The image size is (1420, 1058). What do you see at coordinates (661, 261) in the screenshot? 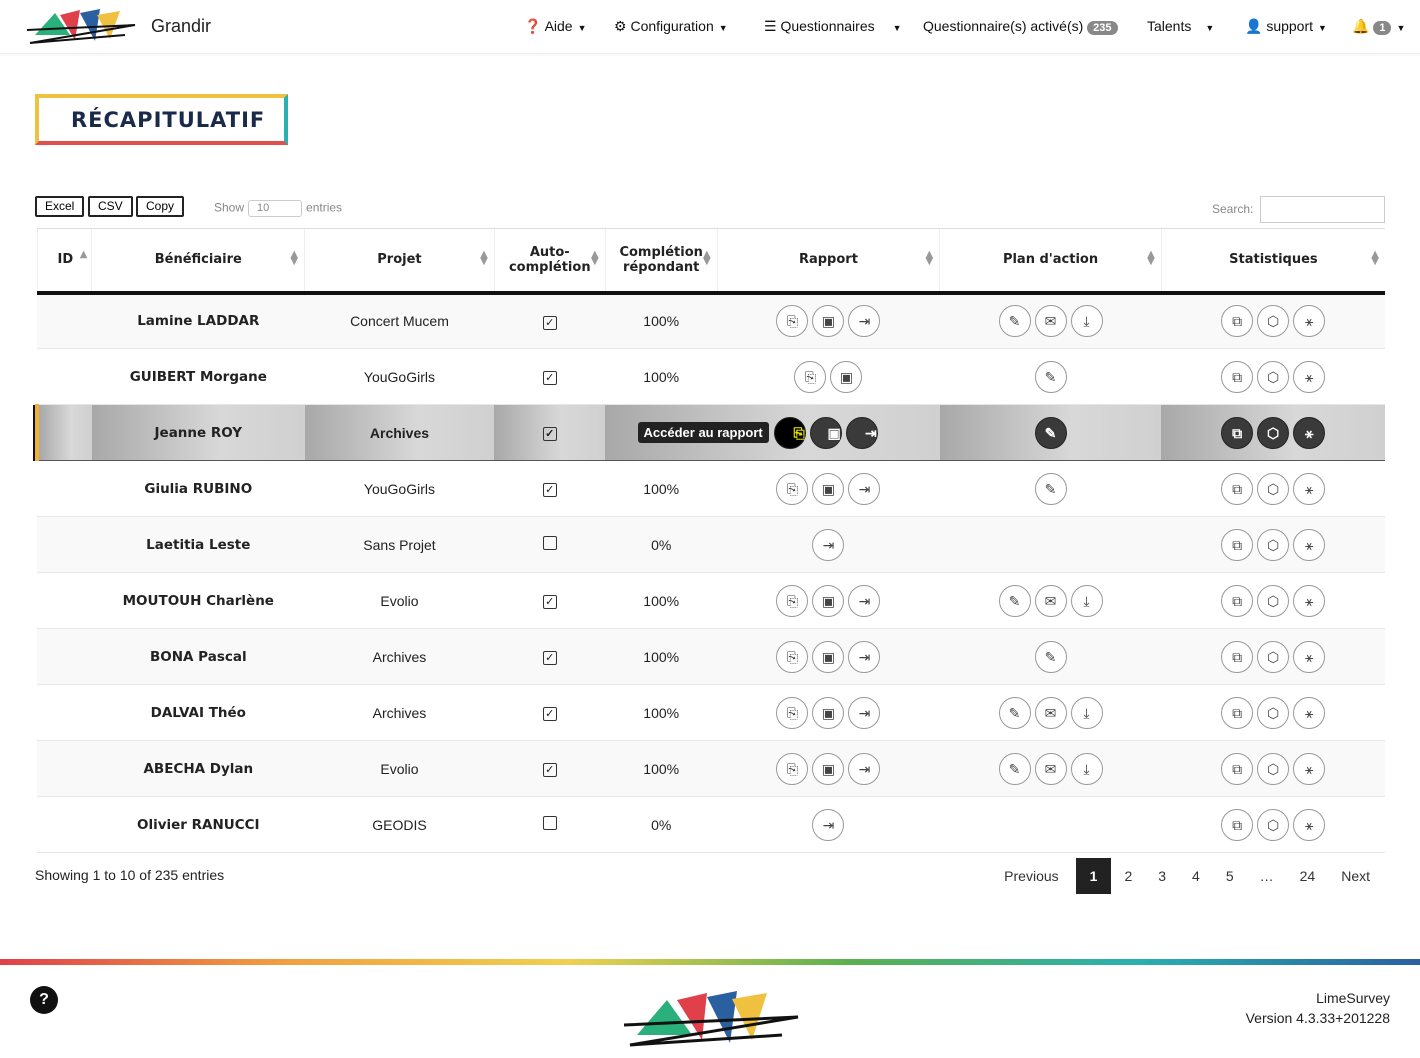
I see `column-header: Complétion répondant ▲ ▼` at bounding box center [661, 261].